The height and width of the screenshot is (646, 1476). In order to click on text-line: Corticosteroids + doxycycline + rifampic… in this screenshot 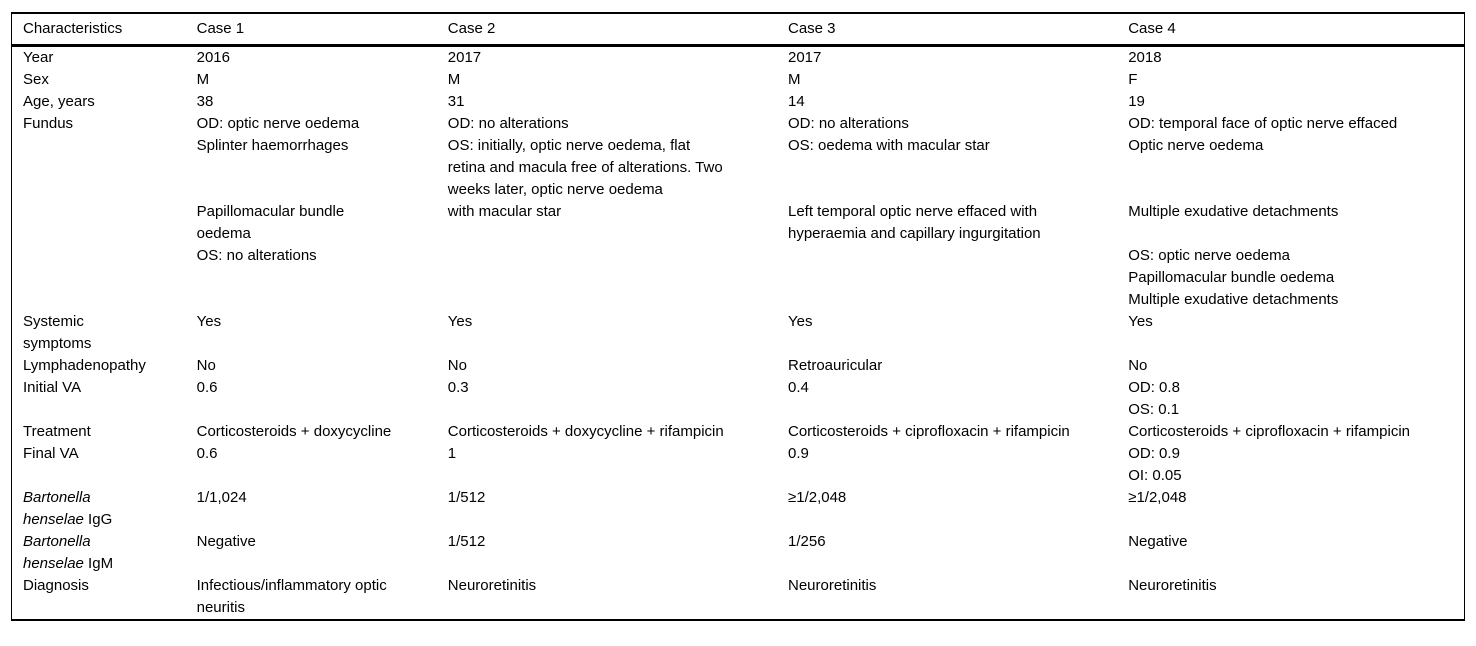, I will do `click(585, 431)`.